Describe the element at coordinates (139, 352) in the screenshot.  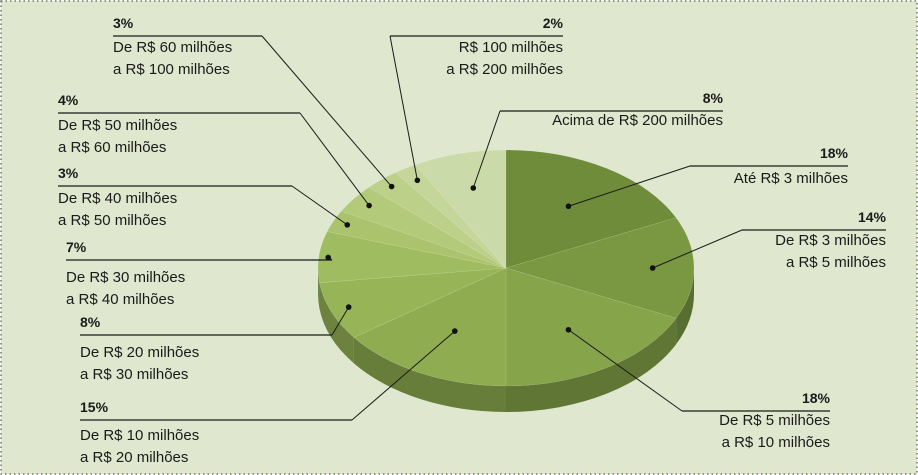
I see `category-label: De R$ 20 milhões` at that location.